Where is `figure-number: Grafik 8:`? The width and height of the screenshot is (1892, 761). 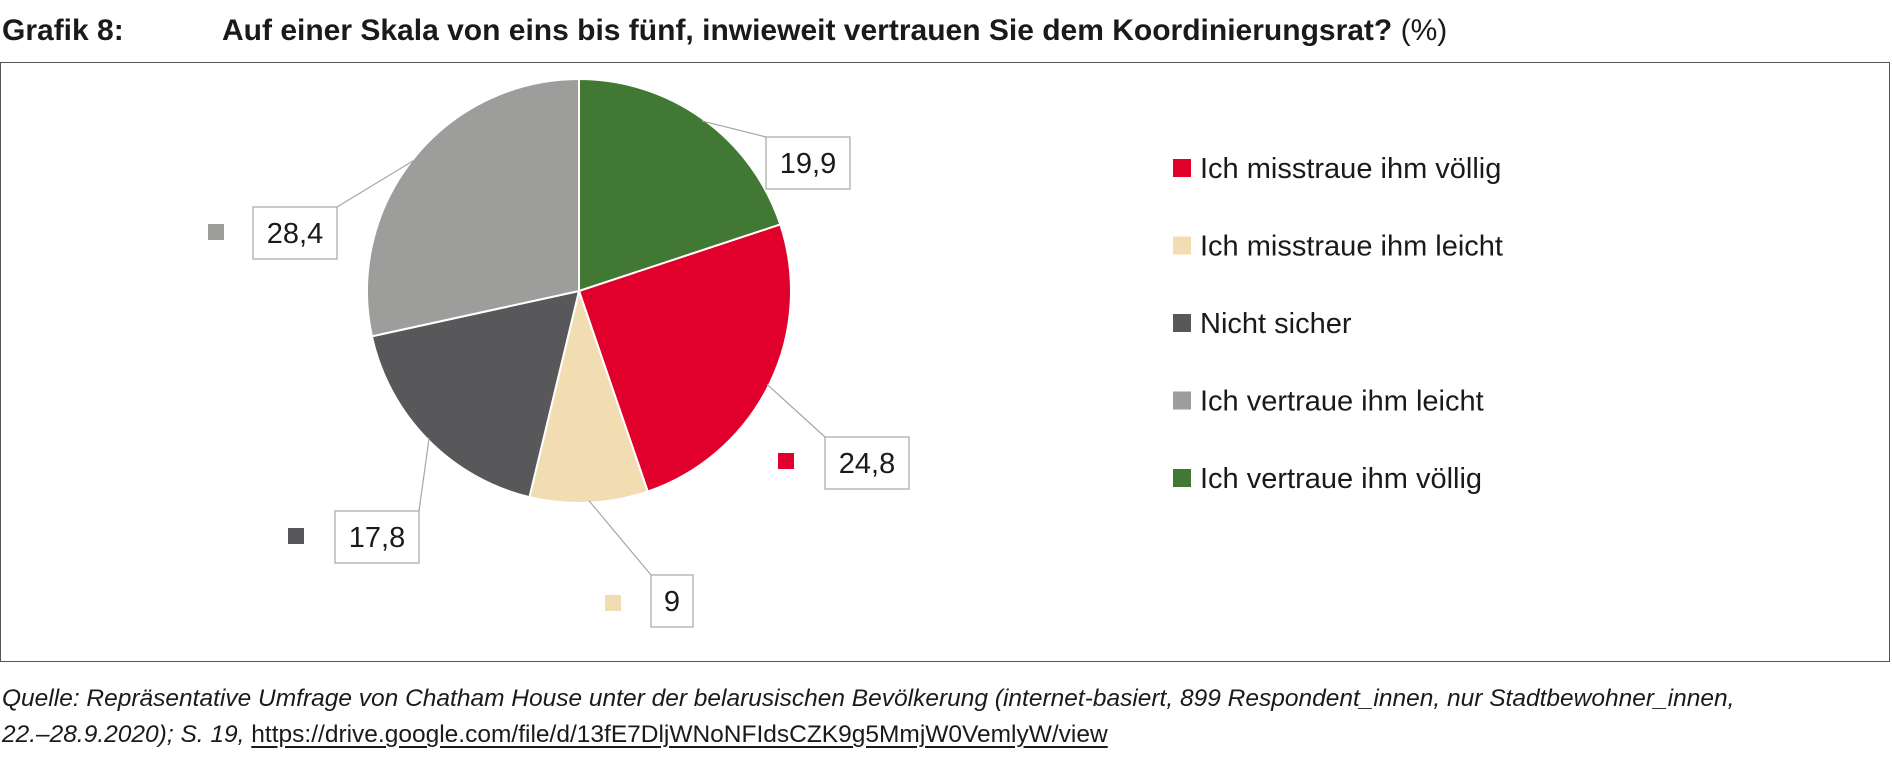 figure-number: Grafik 8: is located at coordinates (63, 30).